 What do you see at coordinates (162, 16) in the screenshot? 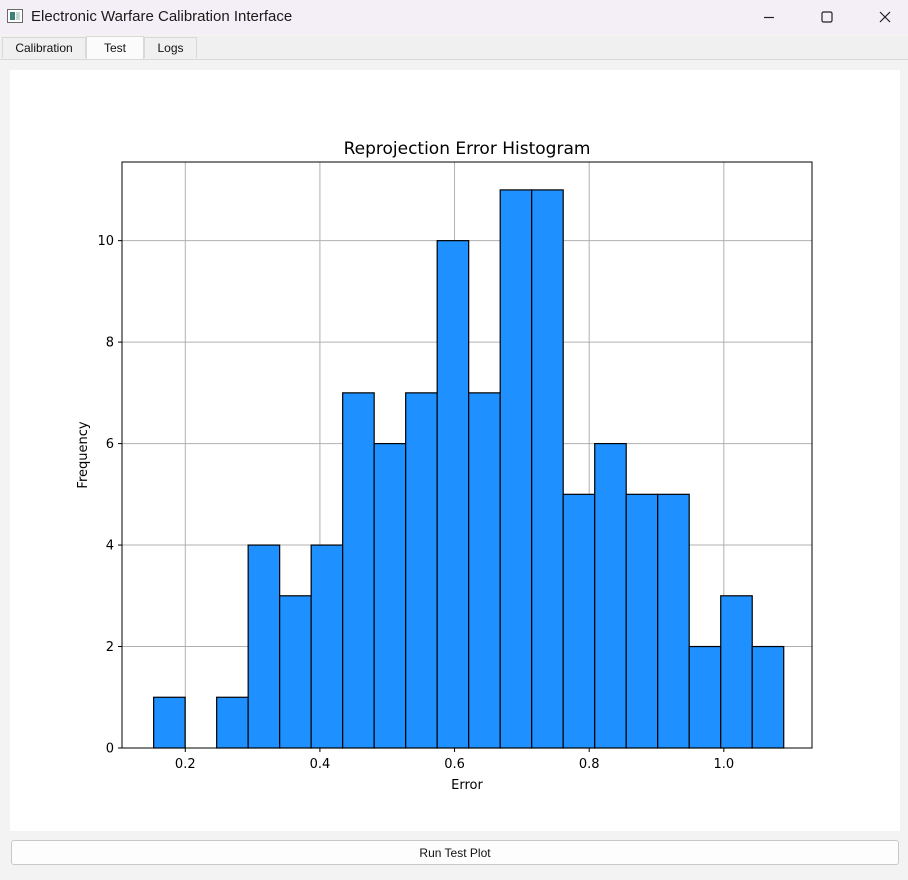
I see `window-title: Electronic Warfare Calibration Interface` at bounding box center [162, 16].